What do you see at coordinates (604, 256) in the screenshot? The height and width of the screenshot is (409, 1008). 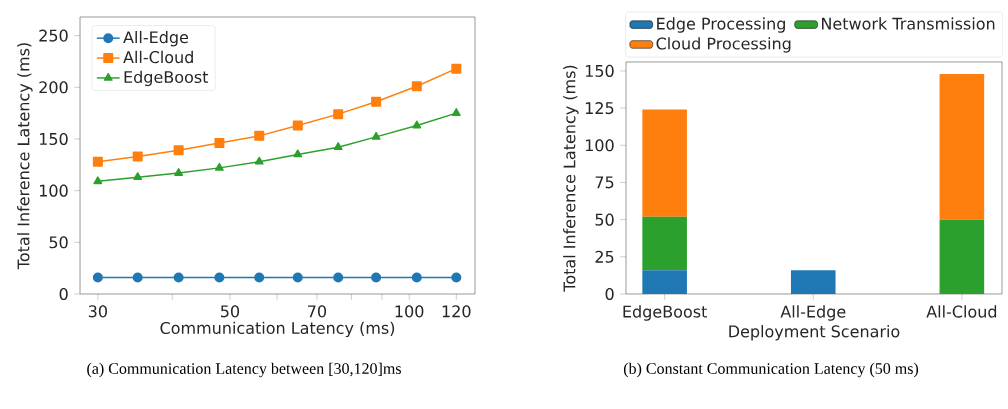 I see `y-tick-label: 25` at bounding box center [604, 256].